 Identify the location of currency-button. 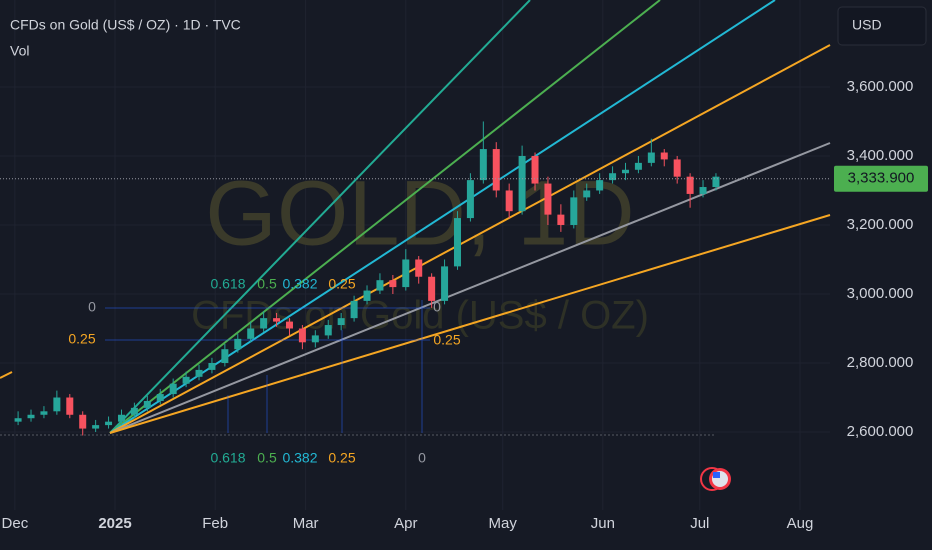
(882, 26).